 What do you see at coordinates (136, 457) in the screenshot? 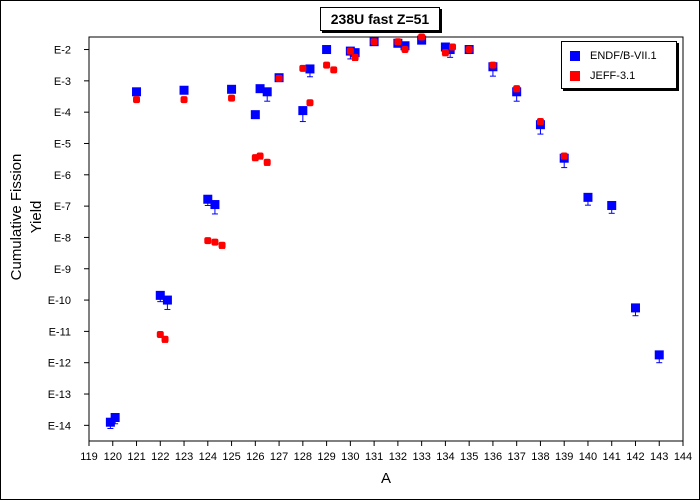
I see `x-tick-label: 121` at bounding box center [136, 457].